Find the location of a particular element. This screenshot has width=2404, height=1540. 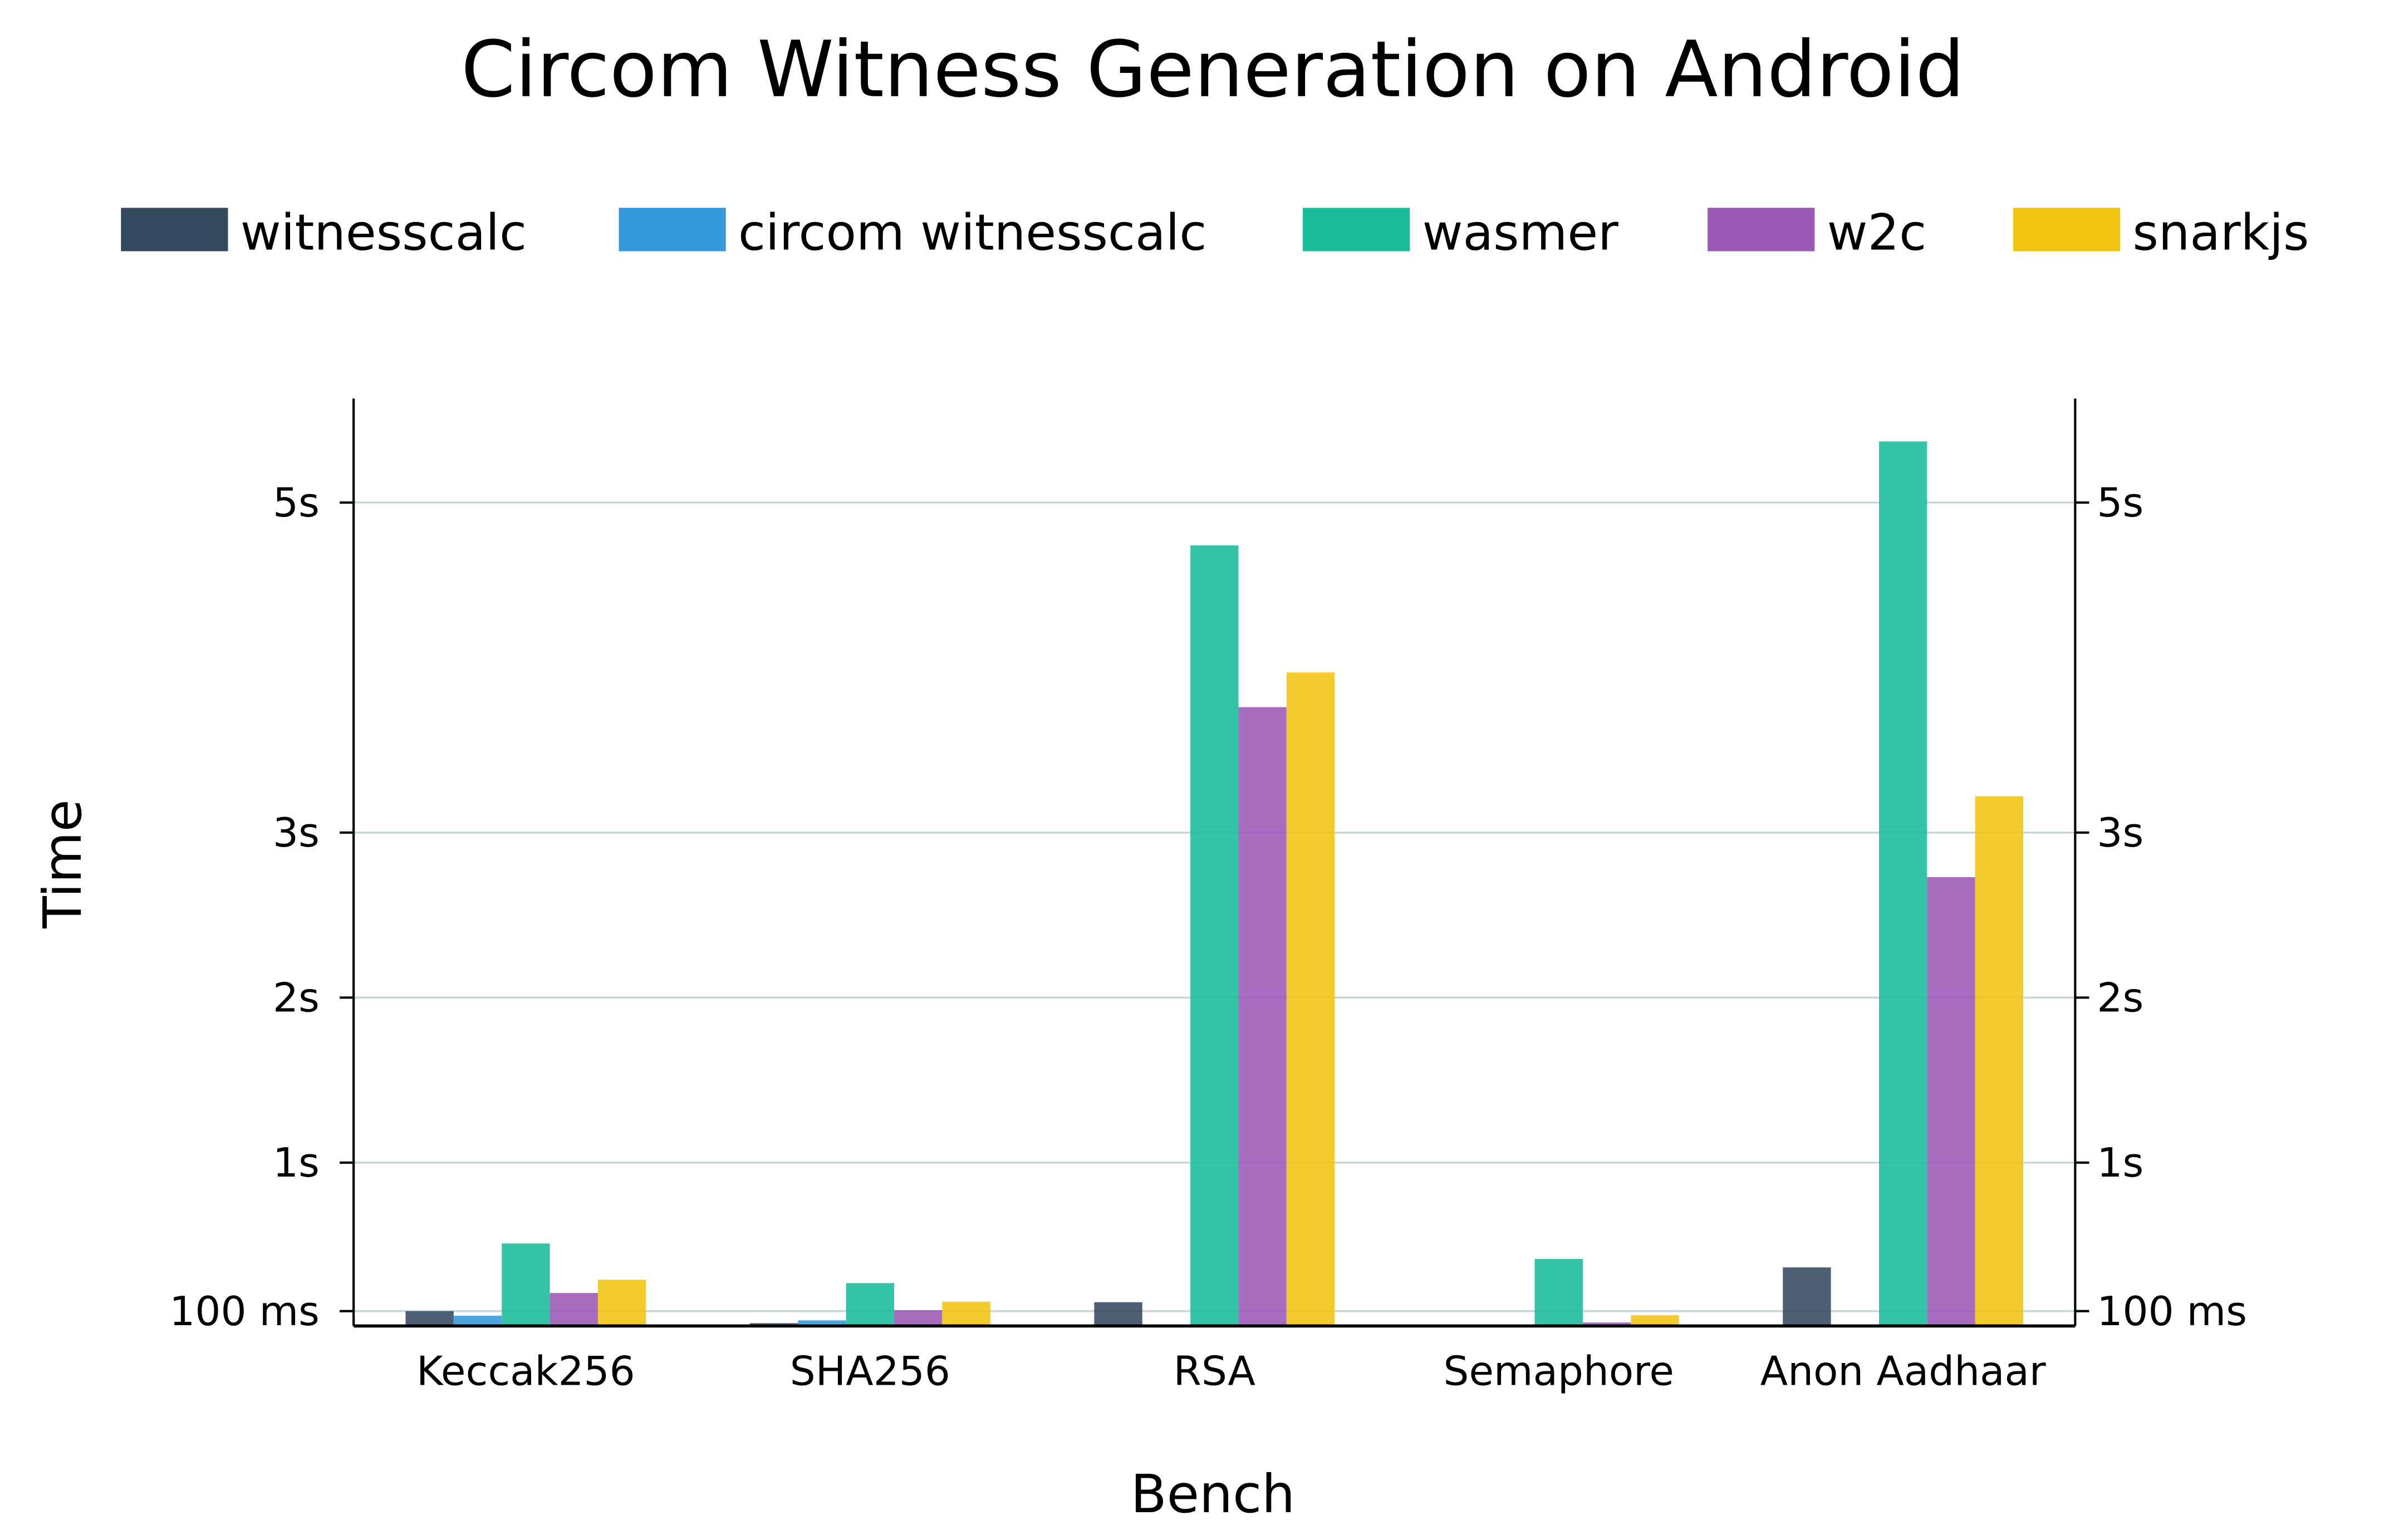

y-tick-label-right: 2s is located at coordinates (2120, 998).